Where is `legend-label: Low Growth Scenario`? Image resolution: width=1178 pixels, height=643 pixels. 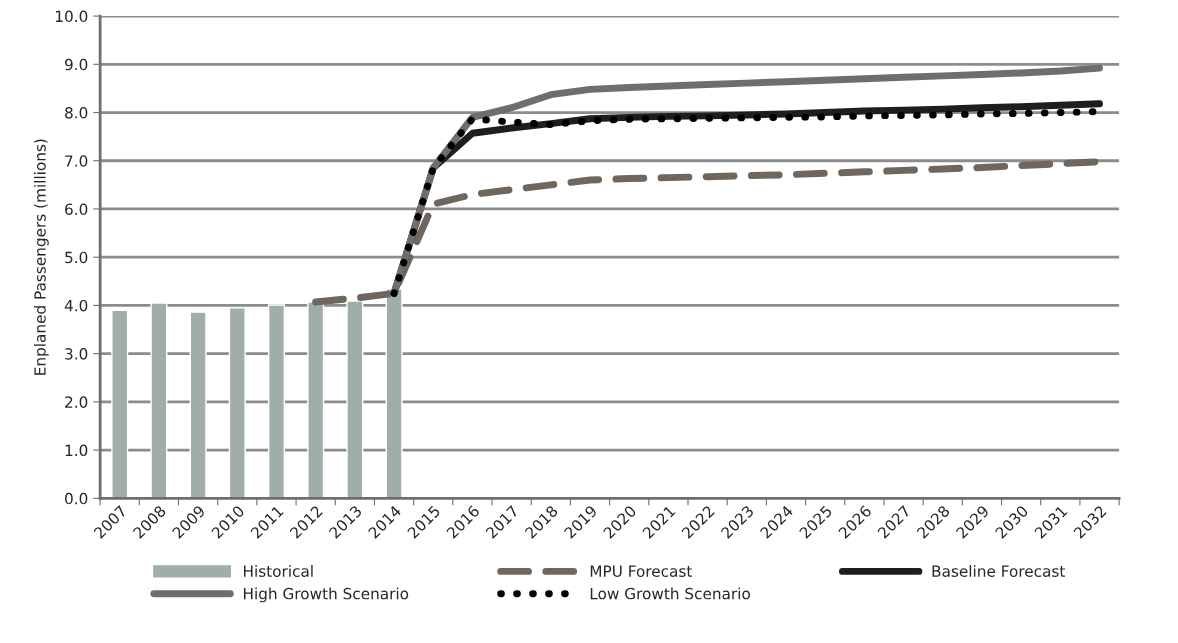
legend-label: Low Growth Scenario is located at coordinates (670, 593).